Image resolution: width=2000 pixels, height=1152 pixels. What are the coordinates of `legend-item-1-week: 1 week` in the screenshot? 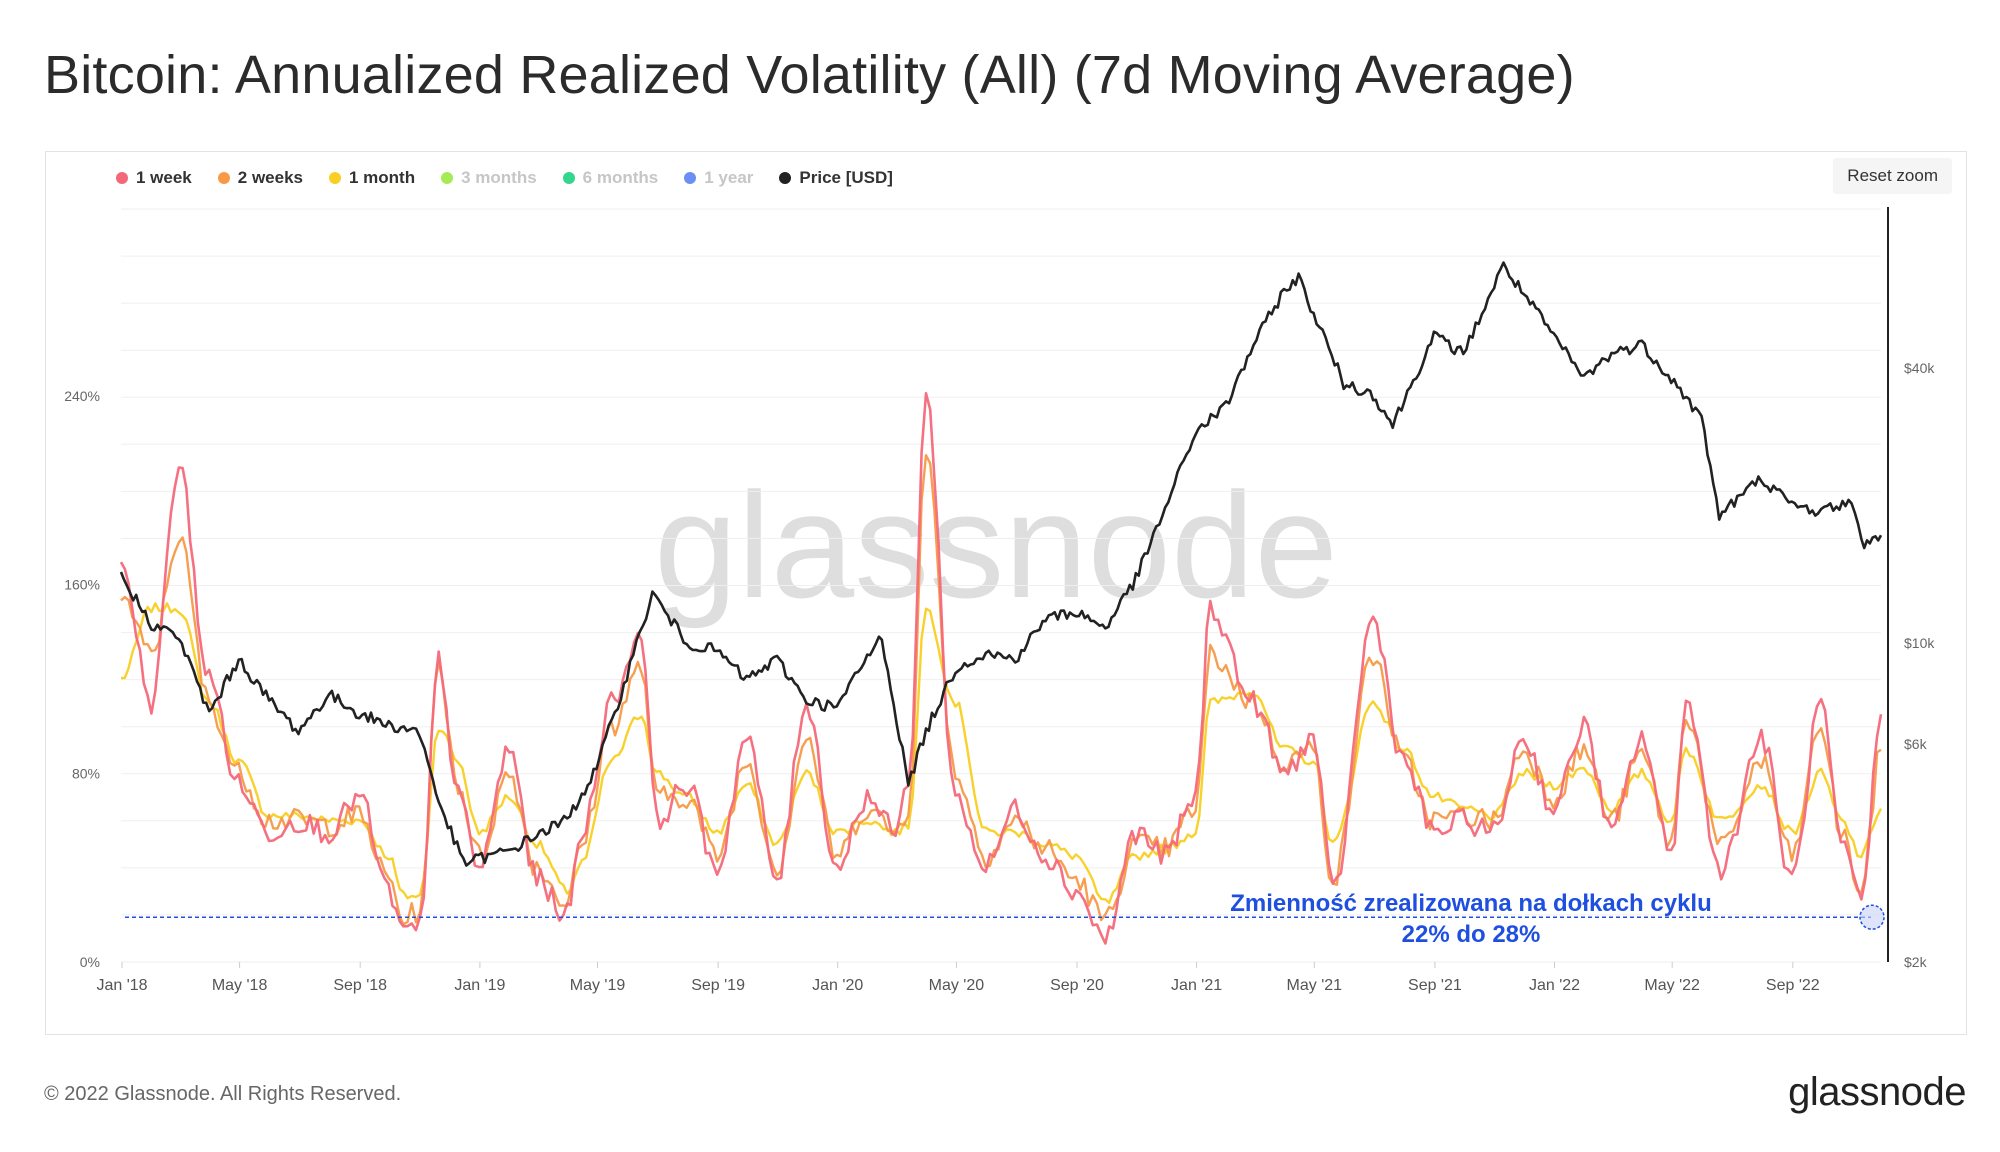 It's located at (154, 178).